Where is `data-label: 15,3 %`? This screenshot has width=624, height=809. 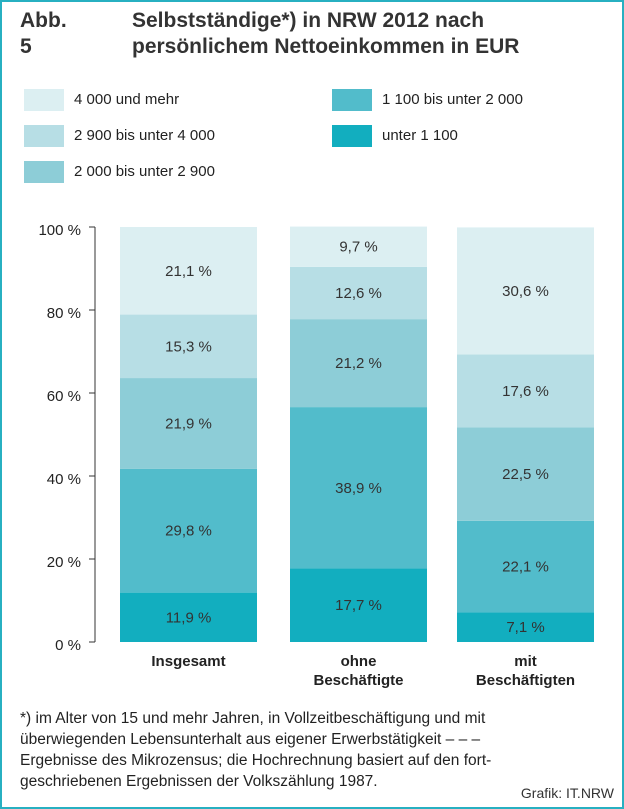
data-label: 15,3 % is located at coordinates (188, 346).